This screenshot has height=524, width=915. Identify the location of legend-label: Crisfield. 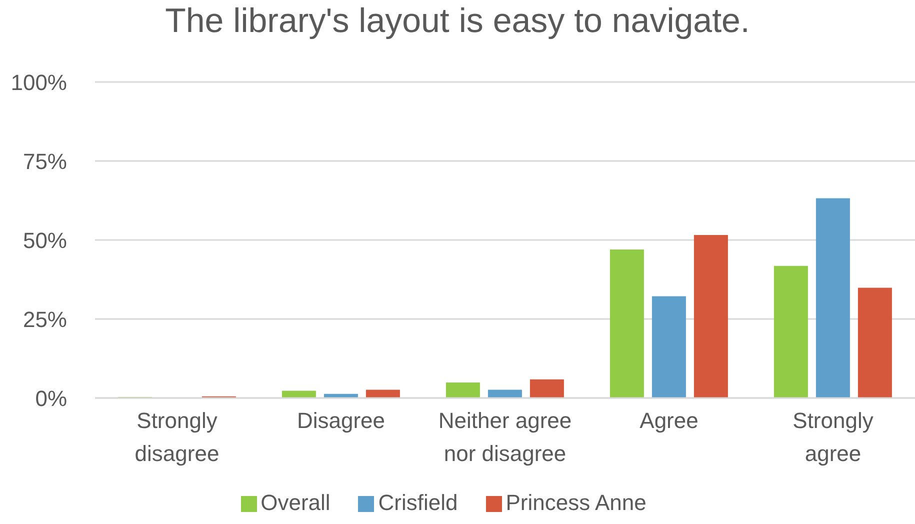
(418, 502).